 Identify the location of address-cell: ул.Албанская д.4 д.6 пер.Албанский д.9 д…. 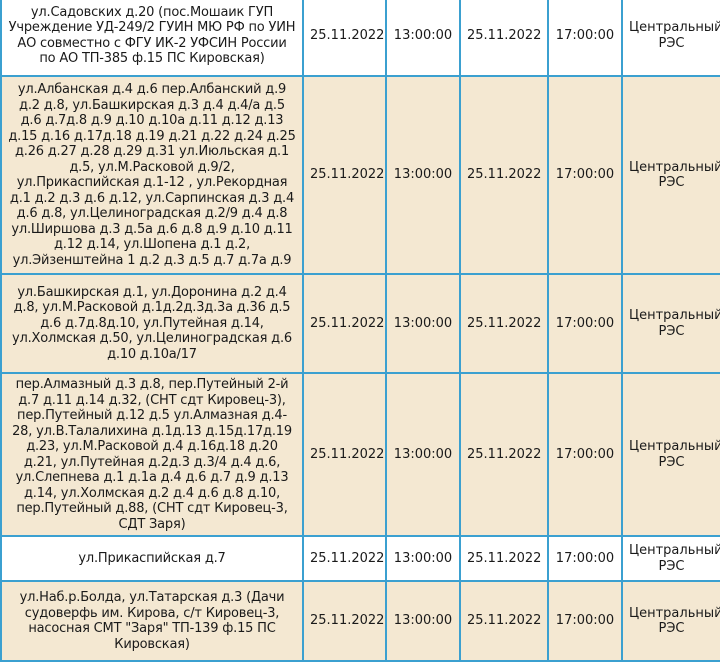
(152, 175).